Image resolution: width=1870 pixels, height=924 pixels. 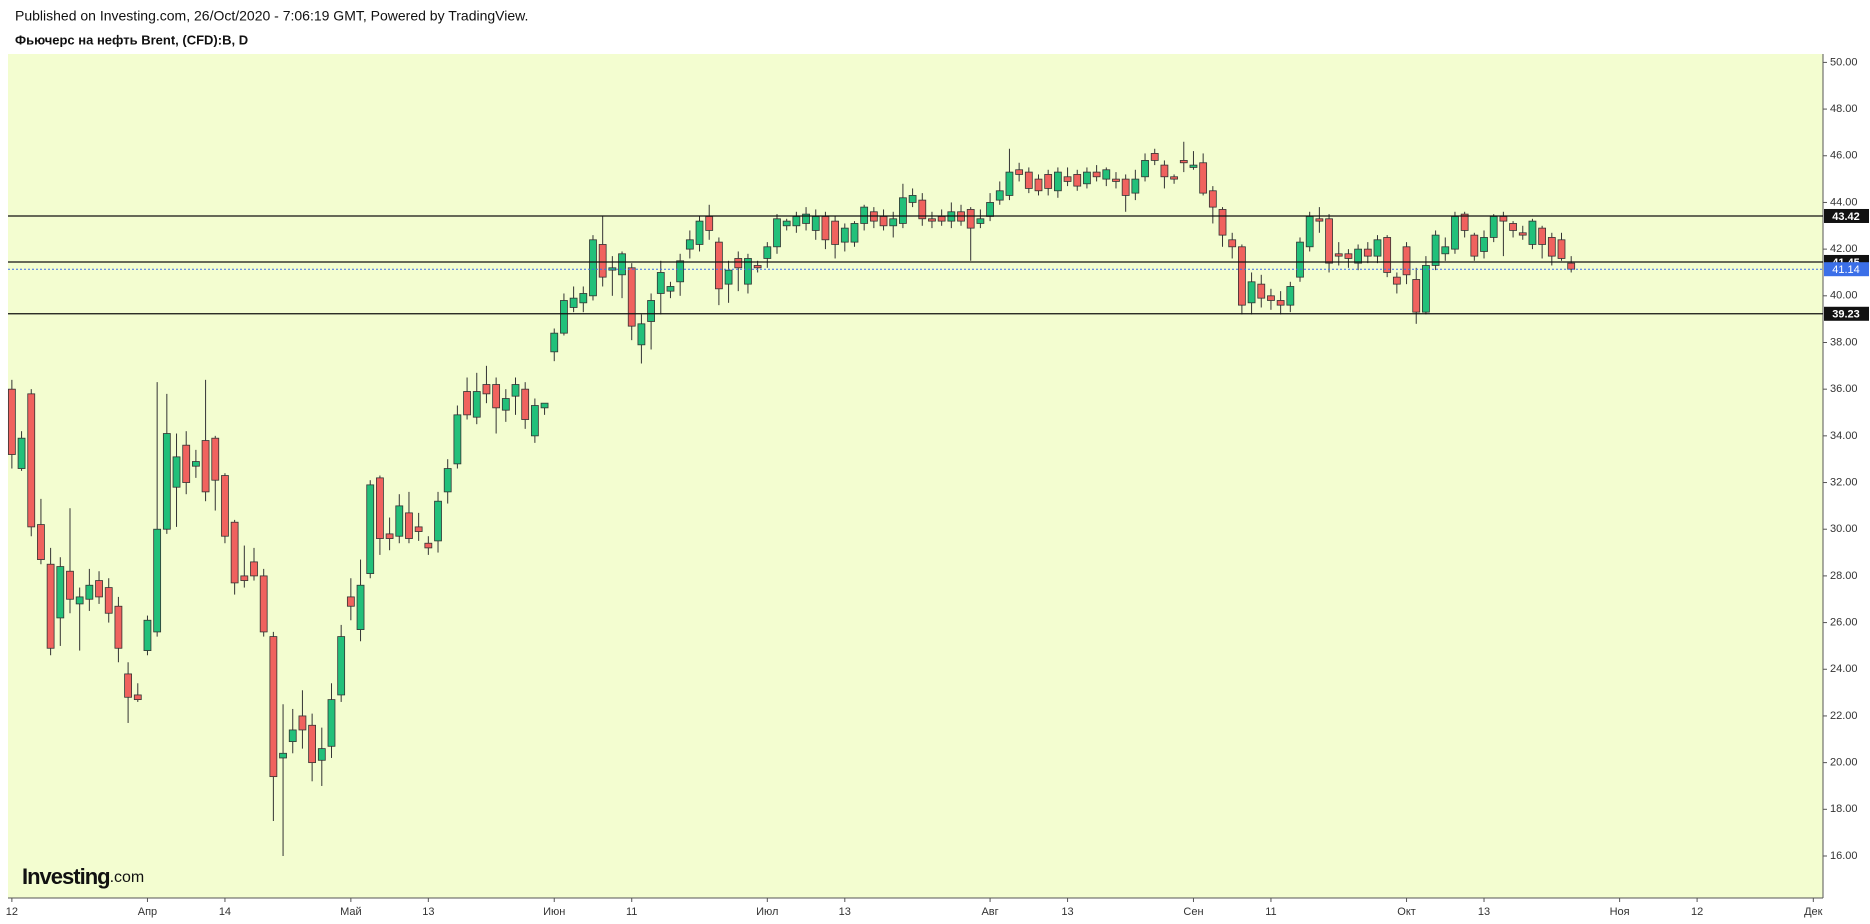 I want to click on logo: Investing.com, so click(x=83, y=876).